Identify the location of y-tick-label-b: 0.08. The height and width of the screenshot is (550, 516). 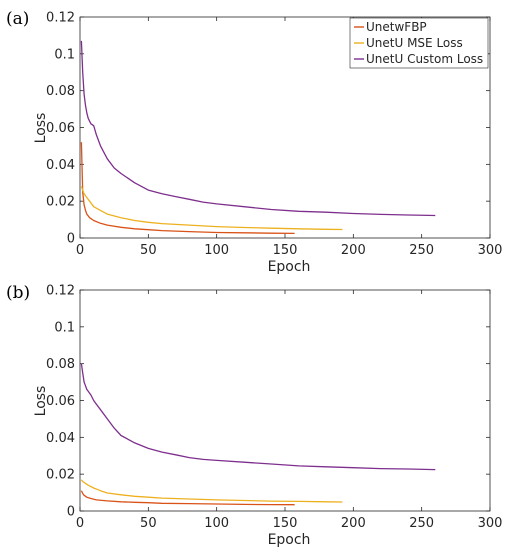
(60, 364).